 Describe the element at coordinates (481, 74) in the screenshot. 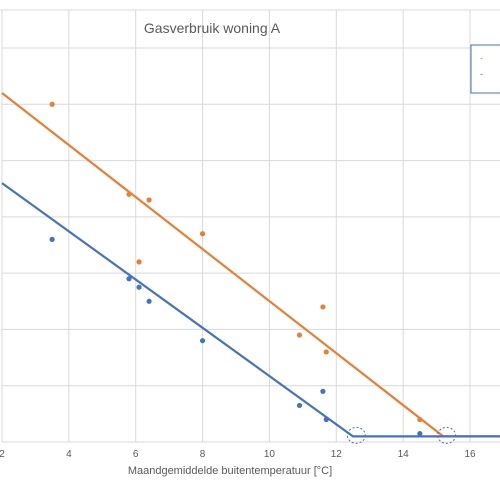

I see `legend-entry-1: -` at that location.